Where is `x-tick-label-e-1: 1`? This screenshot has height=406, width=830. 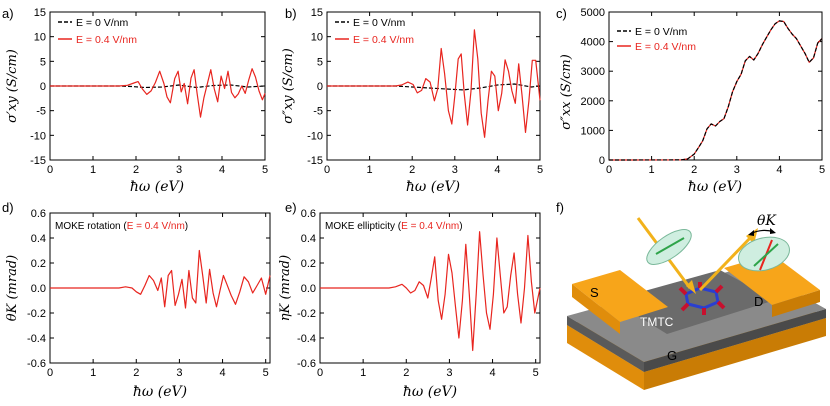 x-tick-label-e-1: 1 is located at coordinates (363, 373).